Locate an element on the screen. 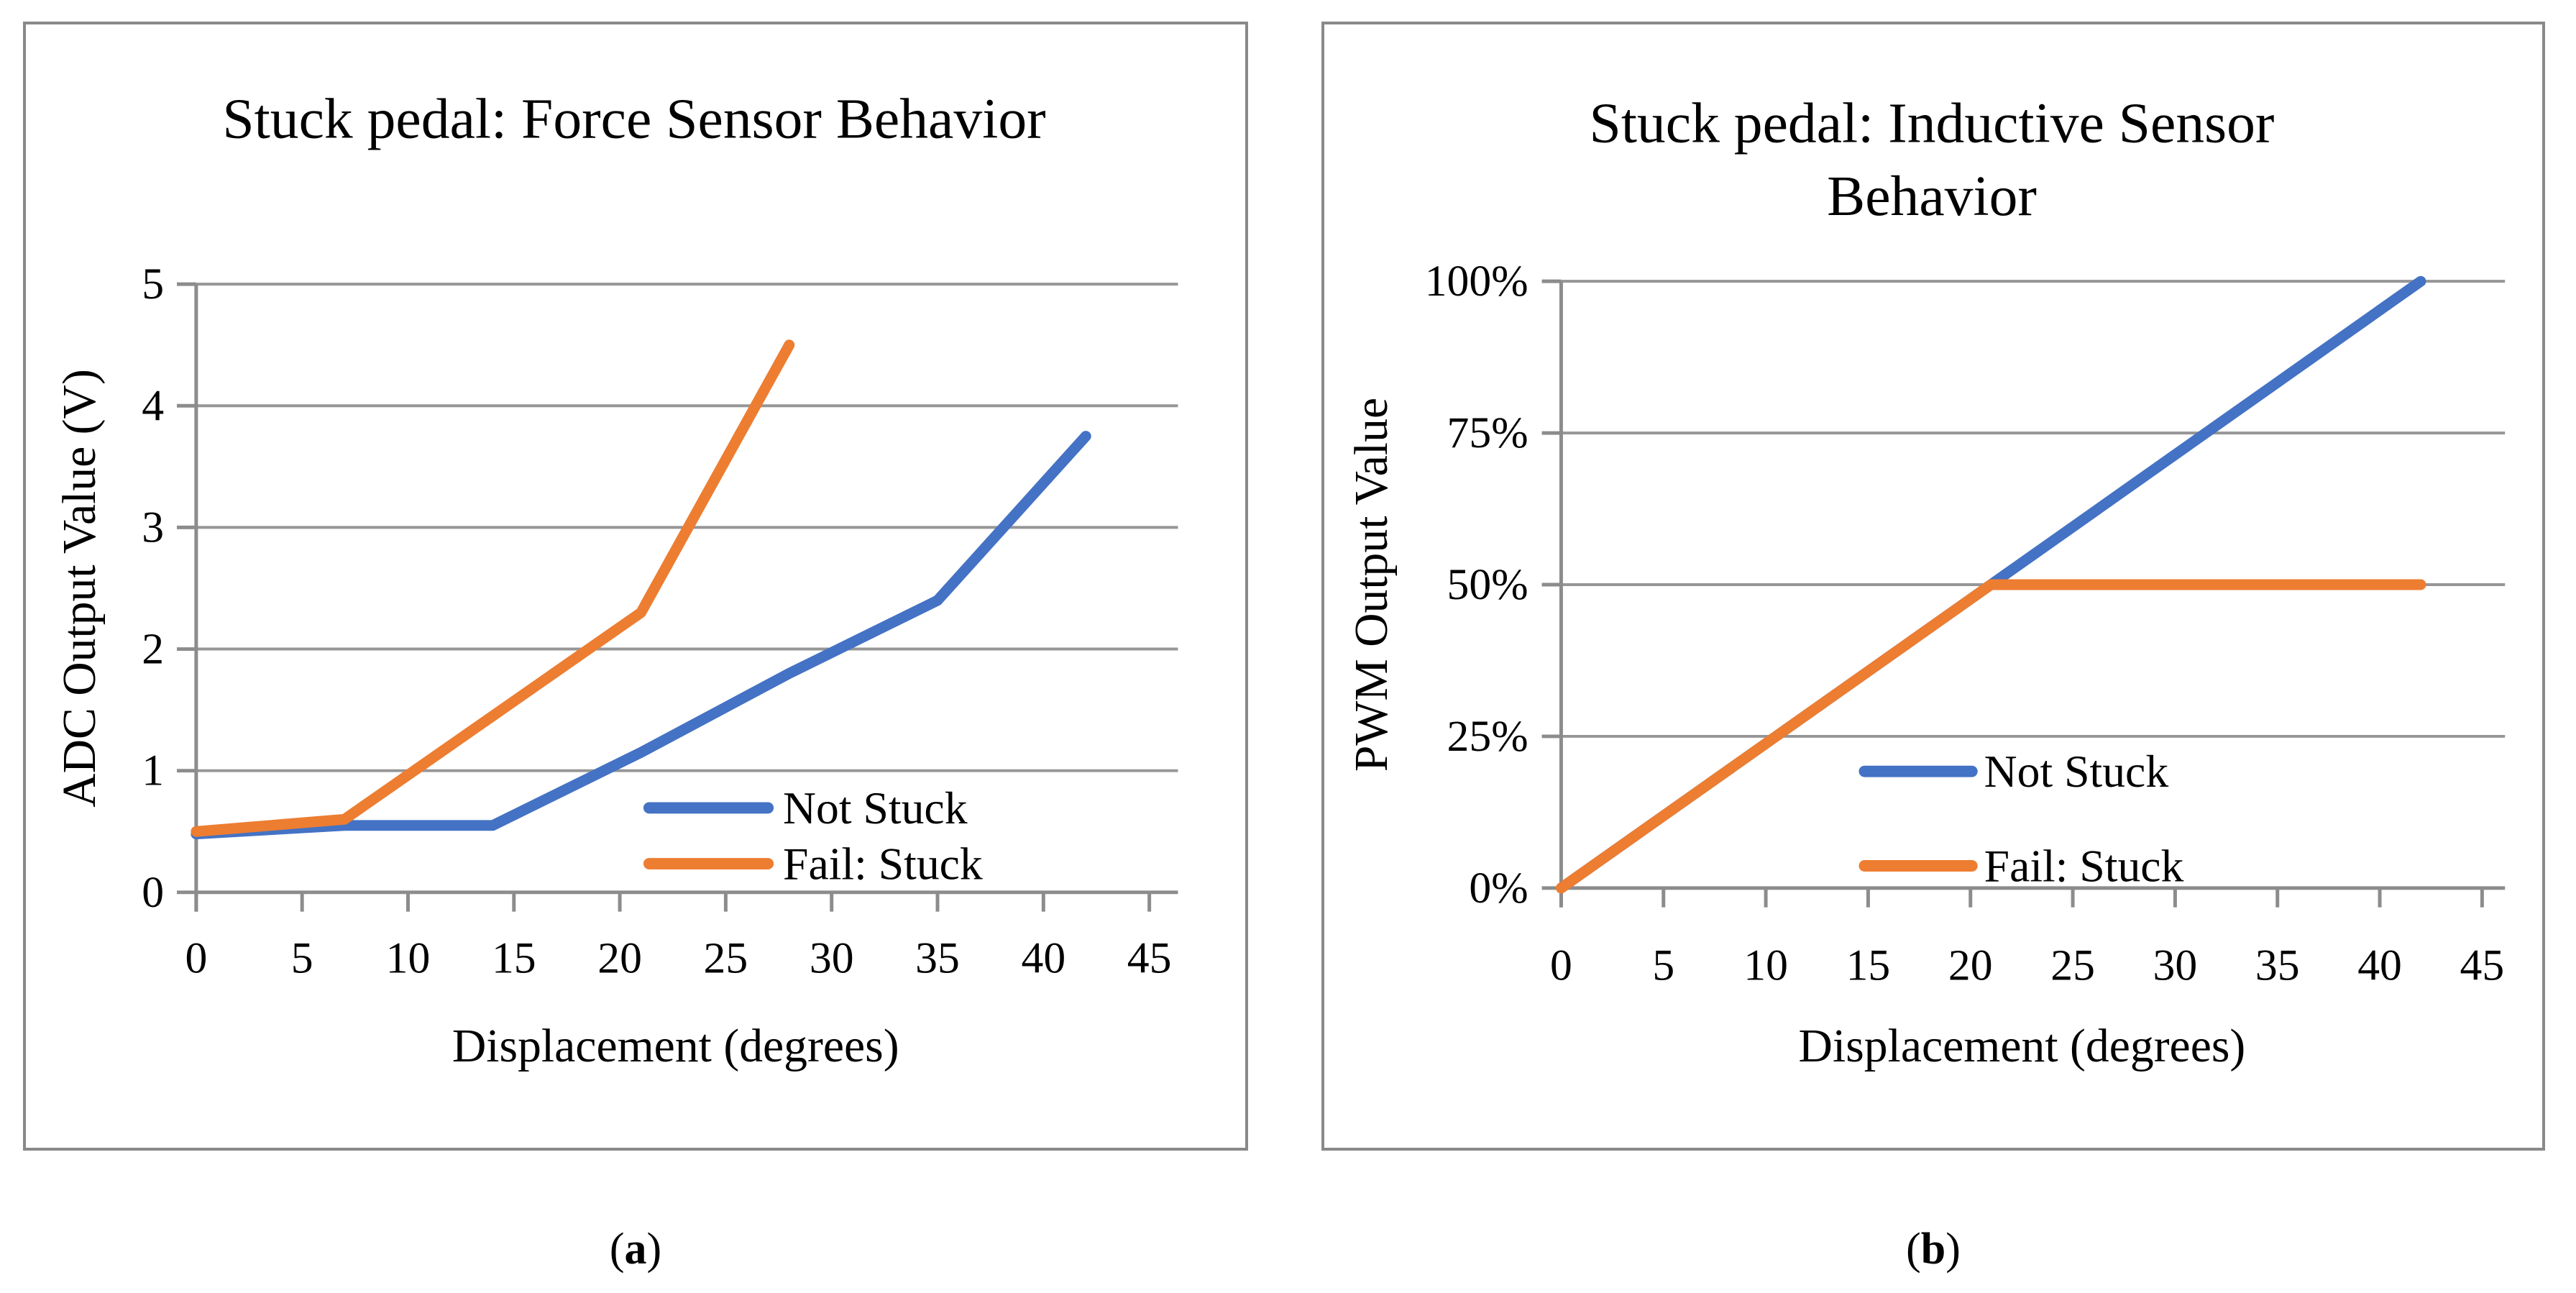 This screenshot has height=1293, width=2576. caption-a-open-paren: ( is located at coordinates (617, 1249).